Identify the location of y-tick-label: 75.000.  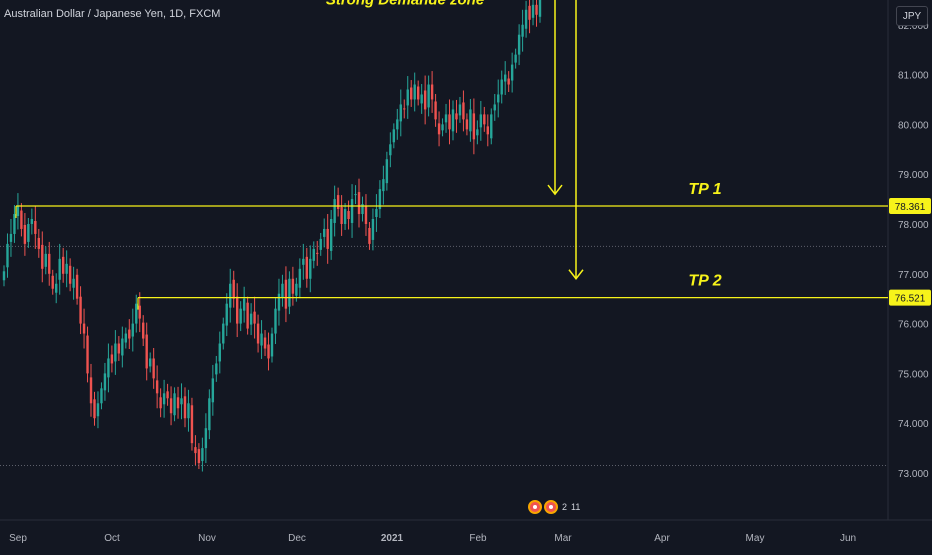
(913, 374).